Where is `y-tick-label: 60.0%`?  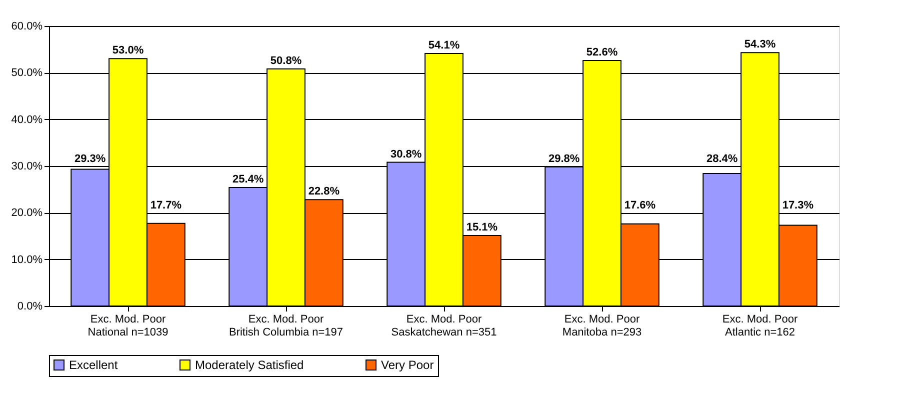
y-tick-label: 60.0% is located at coordinates (27, 26).